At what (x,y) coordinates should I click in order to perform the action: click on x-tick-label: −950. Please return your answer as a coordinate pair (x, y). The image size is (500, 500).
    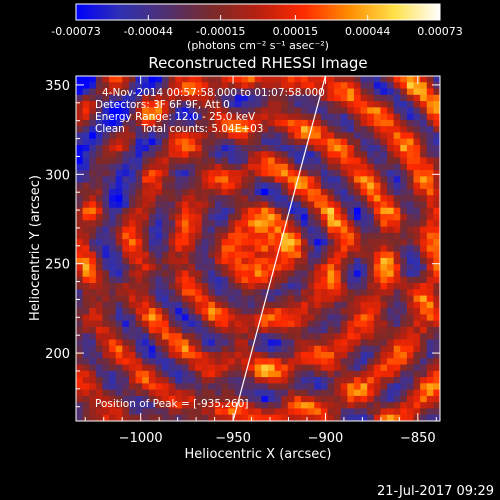
    Looking at the image, I should click on (233, 438).